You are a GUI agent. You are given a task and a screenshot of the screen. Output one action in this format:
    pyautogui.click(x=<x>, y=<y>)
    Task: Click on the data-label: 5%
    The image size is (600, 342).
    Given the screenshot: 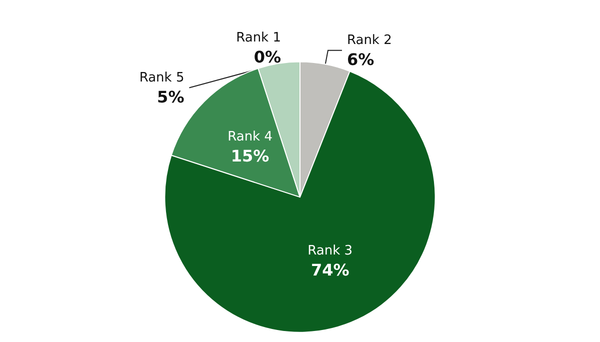 What is the action you would take?
    pyautogui.click(x=170, y=96)
    